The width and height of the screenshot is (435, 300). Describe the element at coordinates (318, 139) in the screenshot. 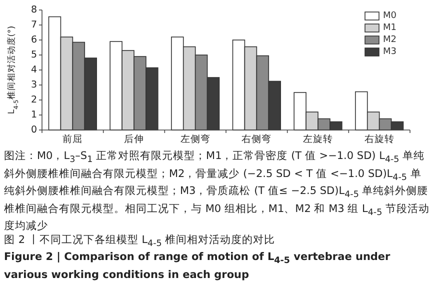

I see `x-tick-label: 左旋转` at that location.